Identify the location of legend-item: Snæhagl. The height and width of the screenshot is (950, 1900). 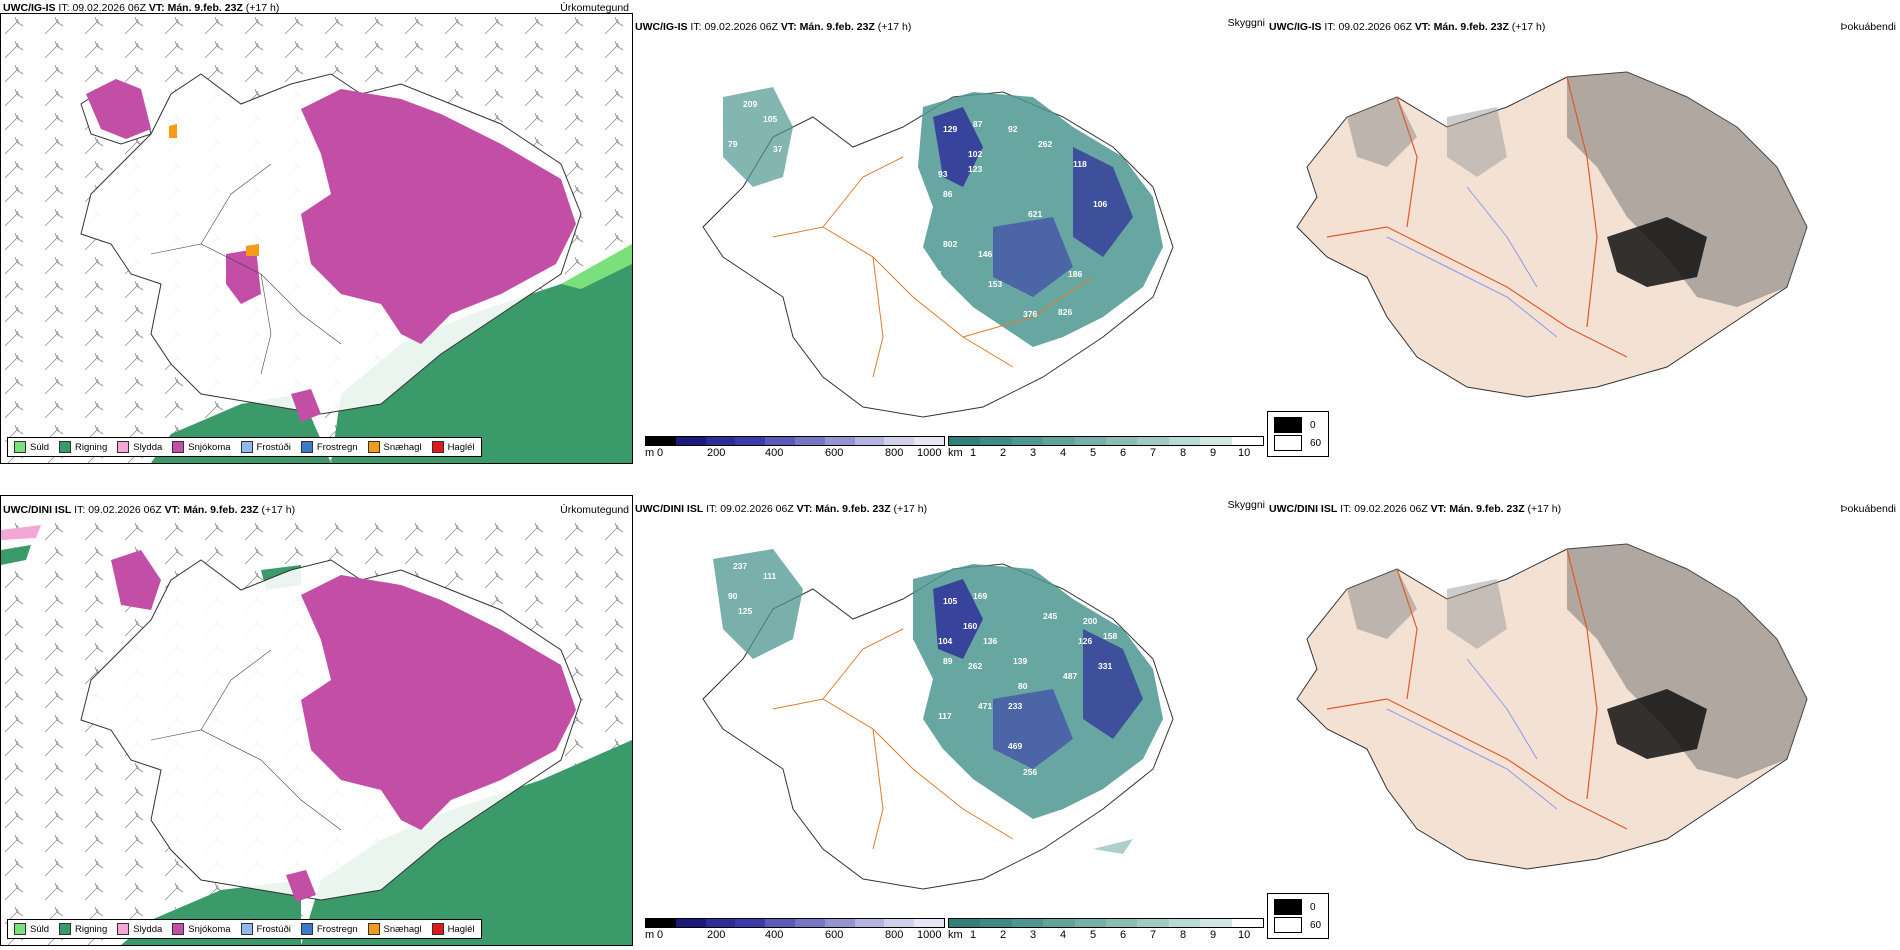
(394, 929).